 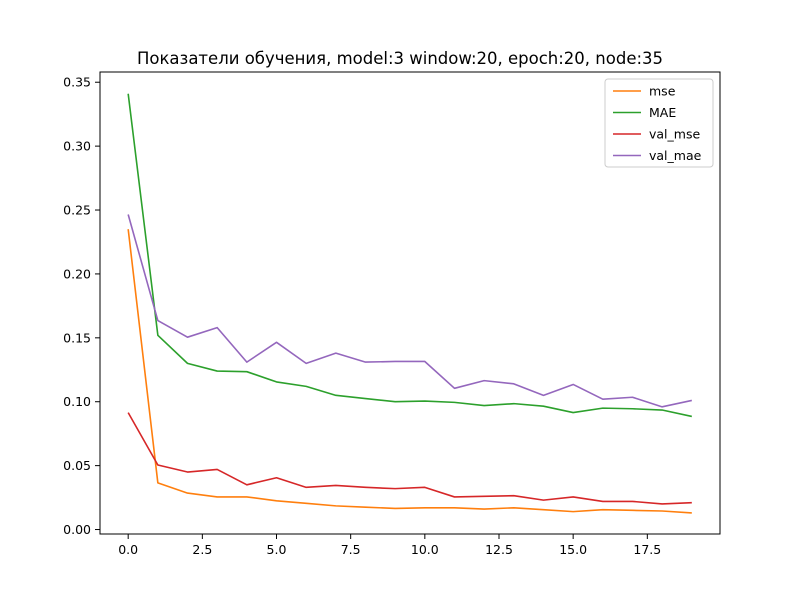 What do you see at coordinates (351, 549) in the screenshot?
I see `x-tick-label: 7.5` at bounding box center [351, 549].